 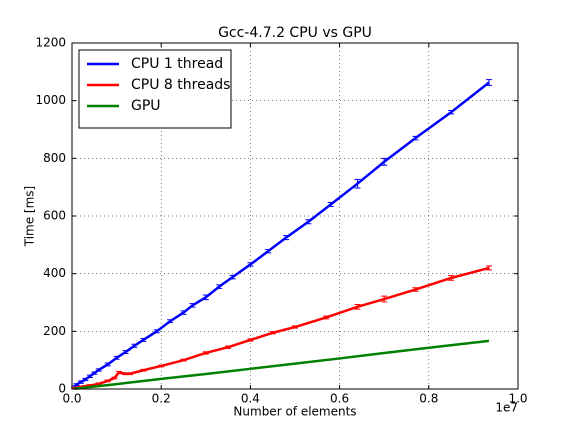 I want to click on legend-label: CPU 1 thread, so click(x=177, y=64).